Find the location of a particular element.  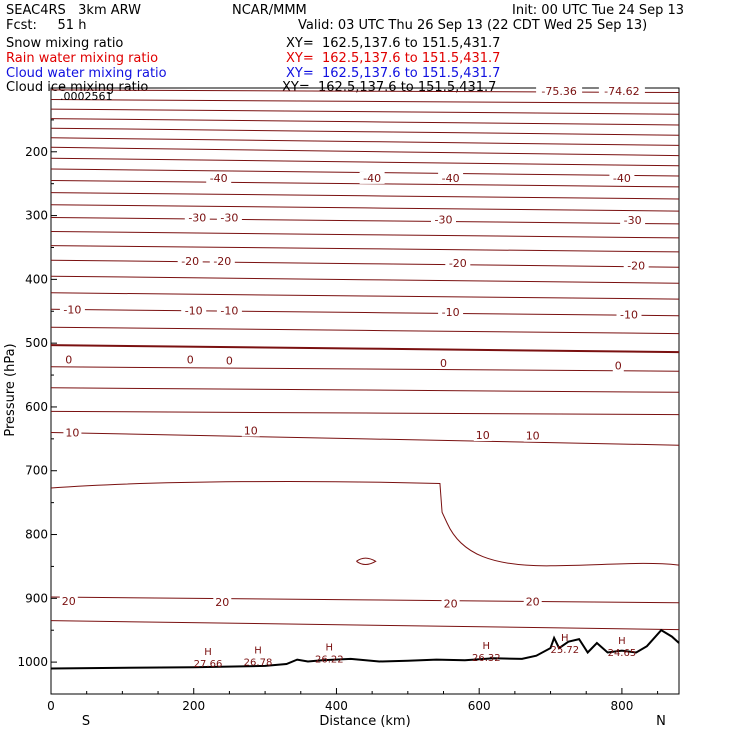

contour-line-vertical is located at coordinates (365, 523).